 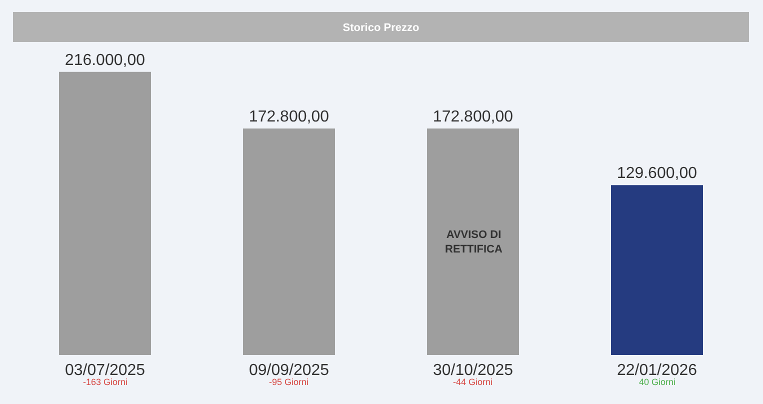 I want to click on annotation: AVVISO DI RETTIFICA, so click(x=473, y=242).